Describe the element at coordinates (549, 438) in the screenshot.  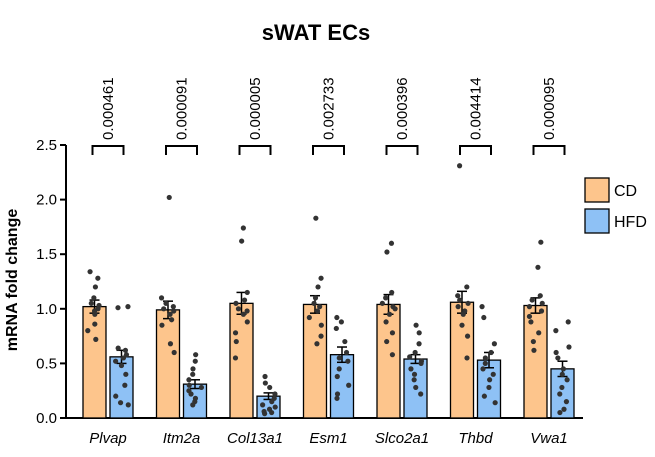
I see `x-tick-label: Vwa1` at that location.